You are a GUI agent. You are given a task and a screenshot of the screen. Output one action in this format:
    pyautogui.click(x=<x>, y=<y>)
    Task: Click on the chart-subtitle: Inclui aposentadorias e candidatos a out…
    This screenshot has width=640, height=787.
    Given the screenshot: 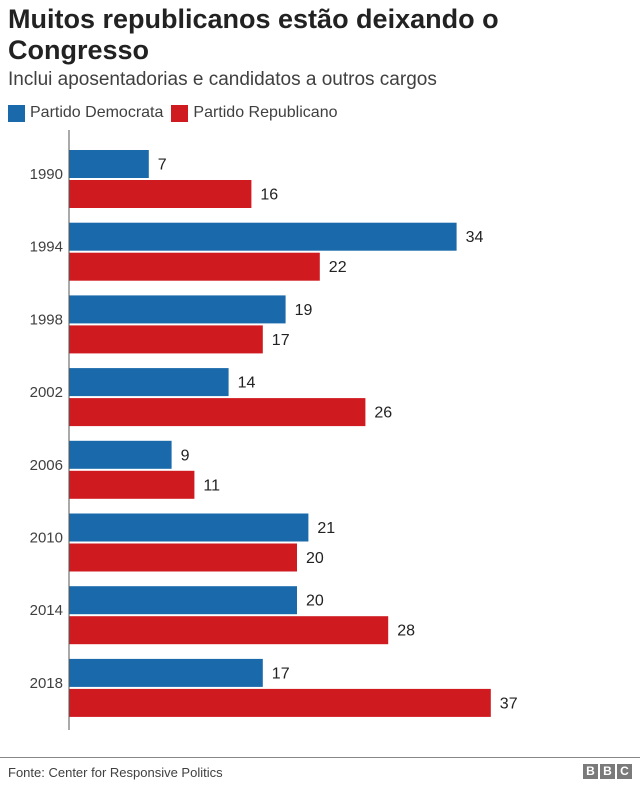 What is the action you would take?
    pyautogui.click(x=222, y=79)
    